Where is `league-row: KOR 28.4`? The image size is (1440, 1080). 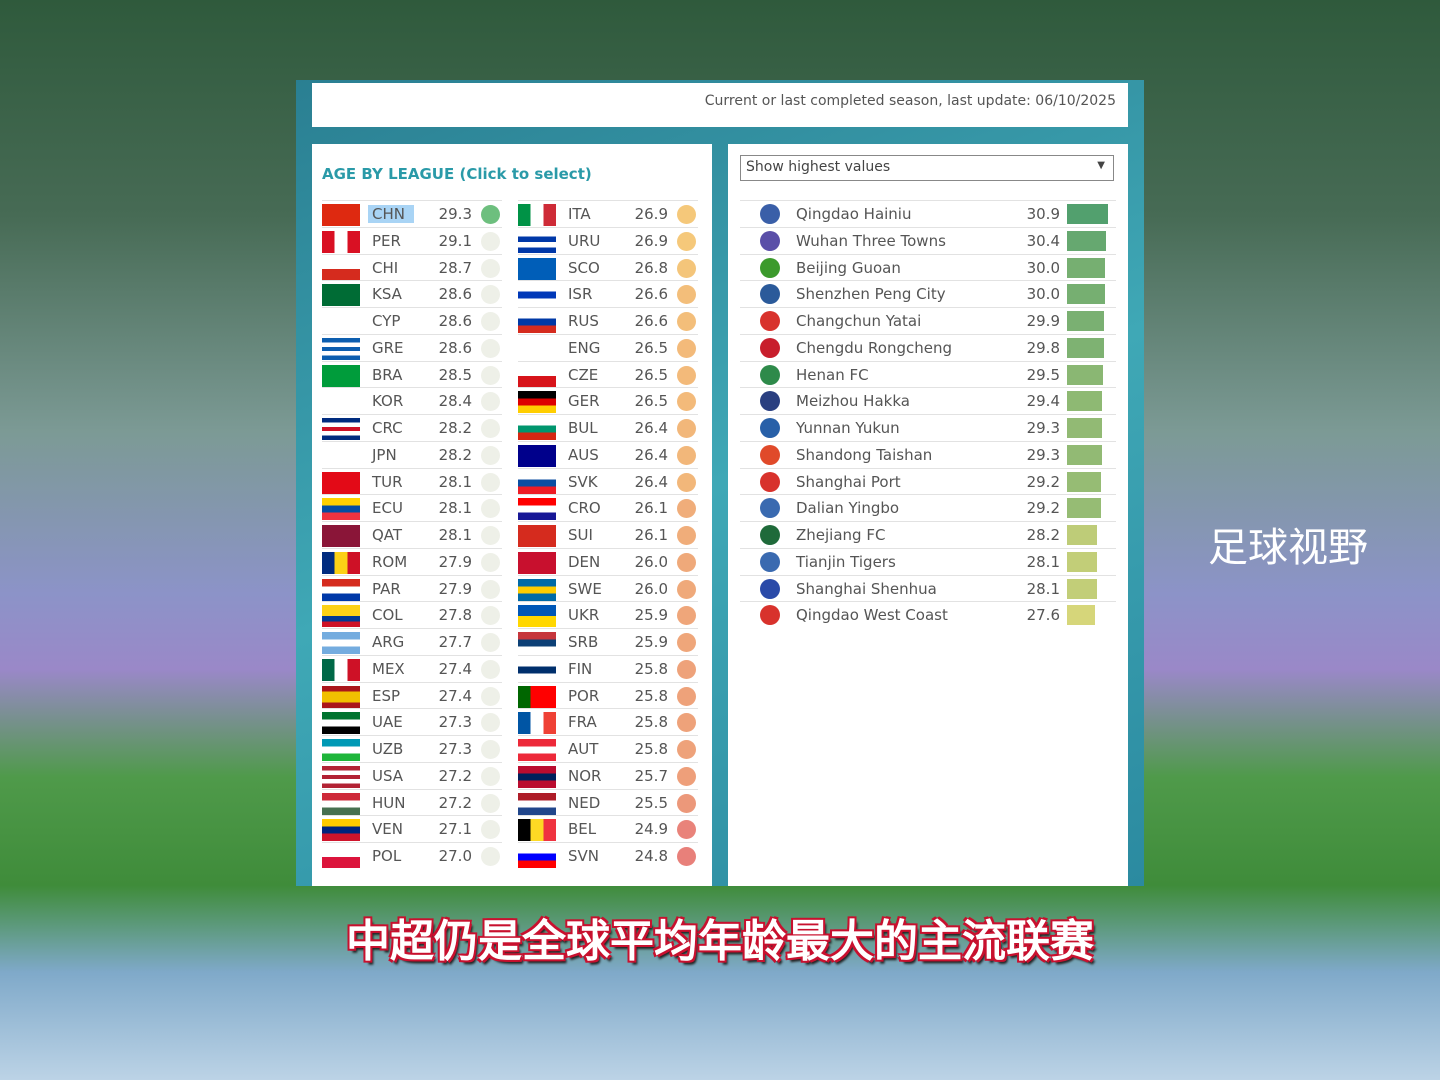
league-row: KOR 28.4 is located at coordinates (412, 400).